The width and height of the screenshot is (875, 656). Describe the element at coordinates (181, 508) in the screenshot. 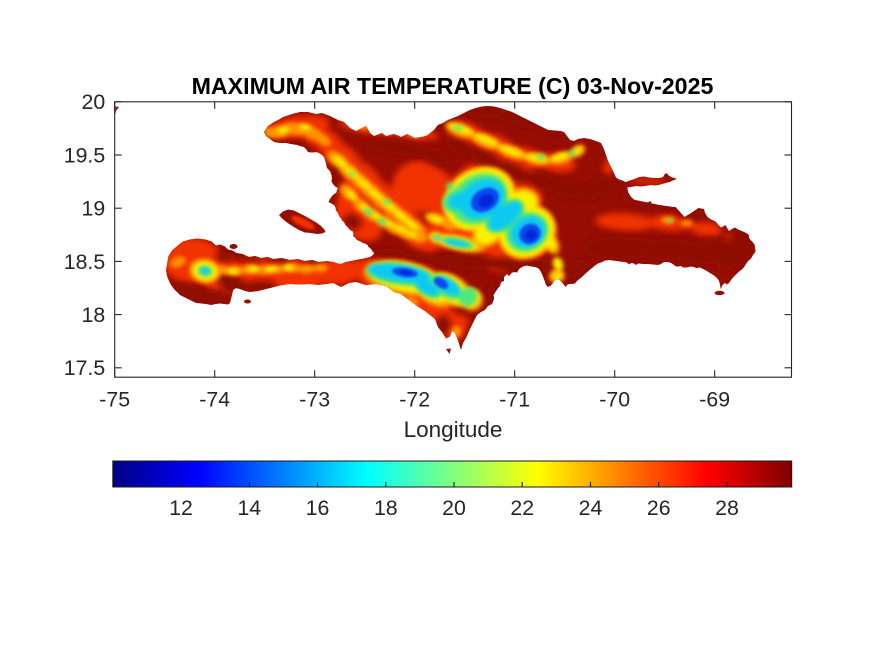

I see `svg-text: 12` at that location.